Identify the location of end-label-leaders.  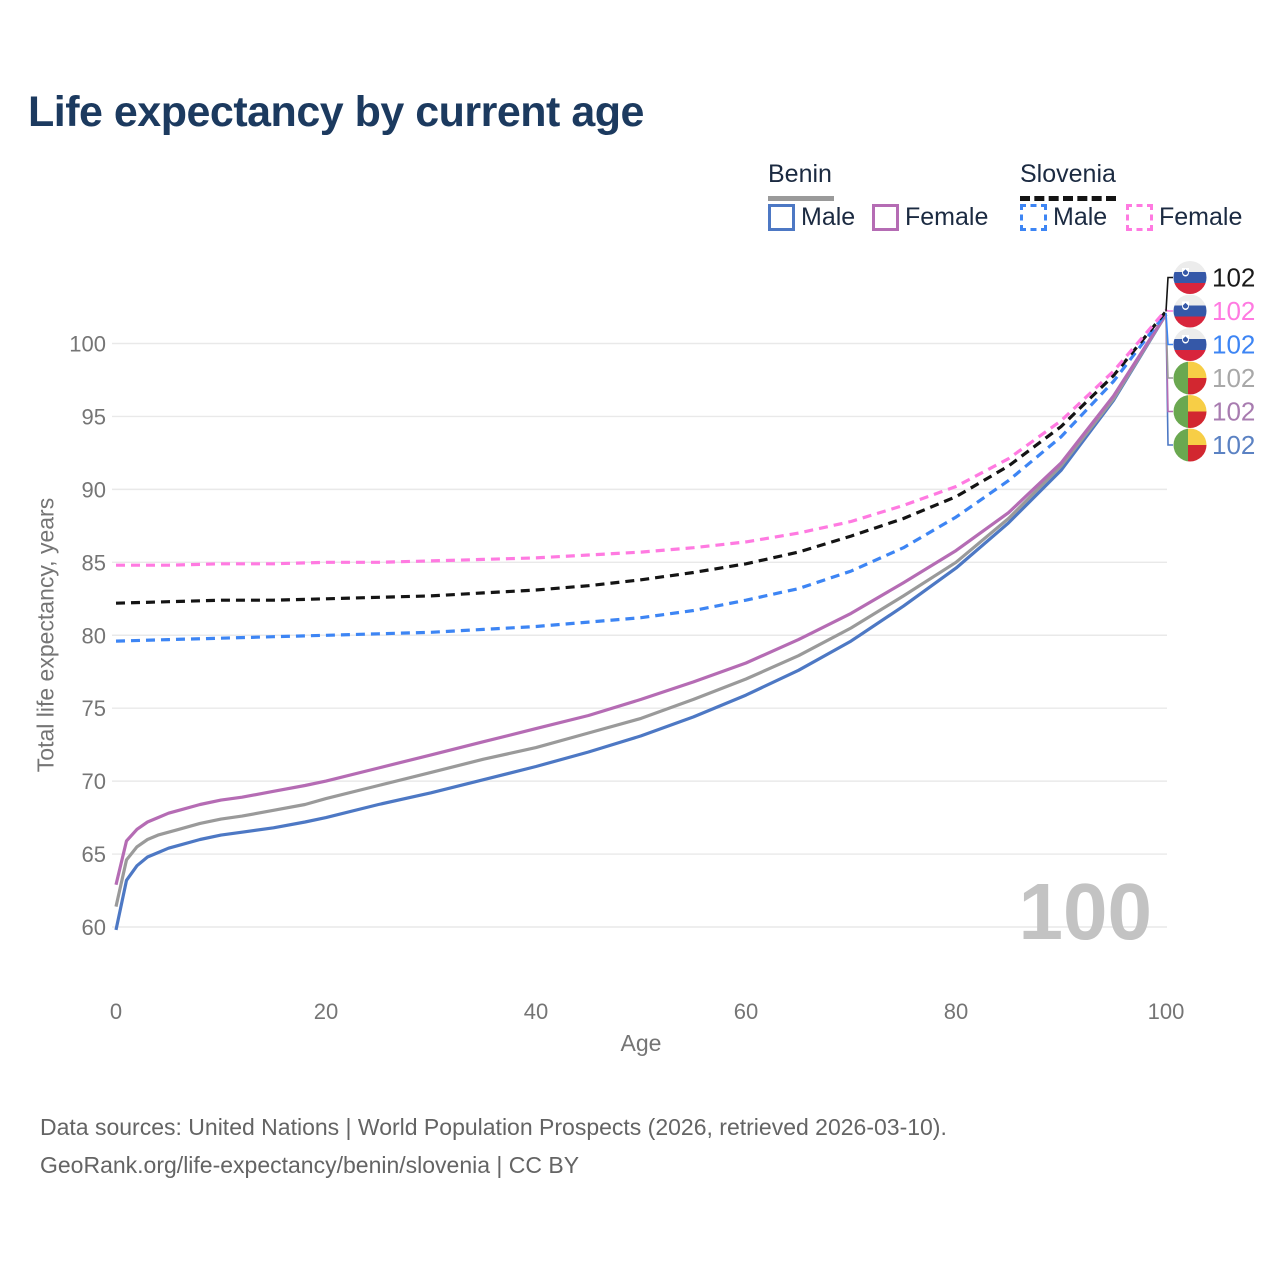
(1169, 361).